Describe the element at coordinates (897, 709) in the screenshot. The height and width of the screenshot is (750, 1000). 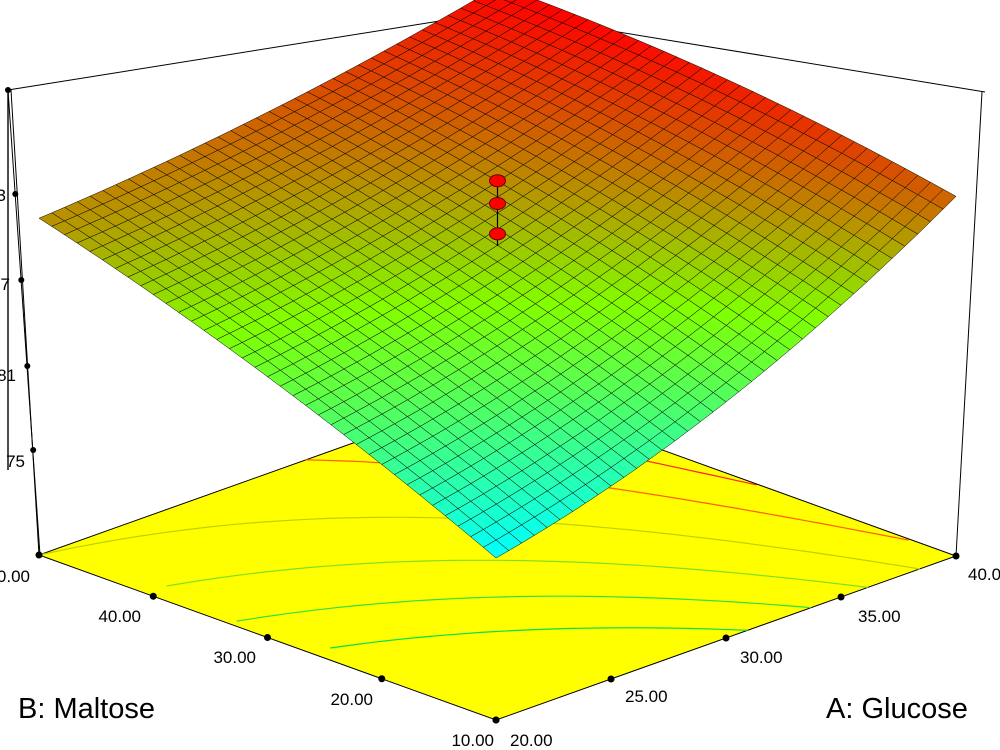
I see `x-axis-title: A: Glucose` at that location.